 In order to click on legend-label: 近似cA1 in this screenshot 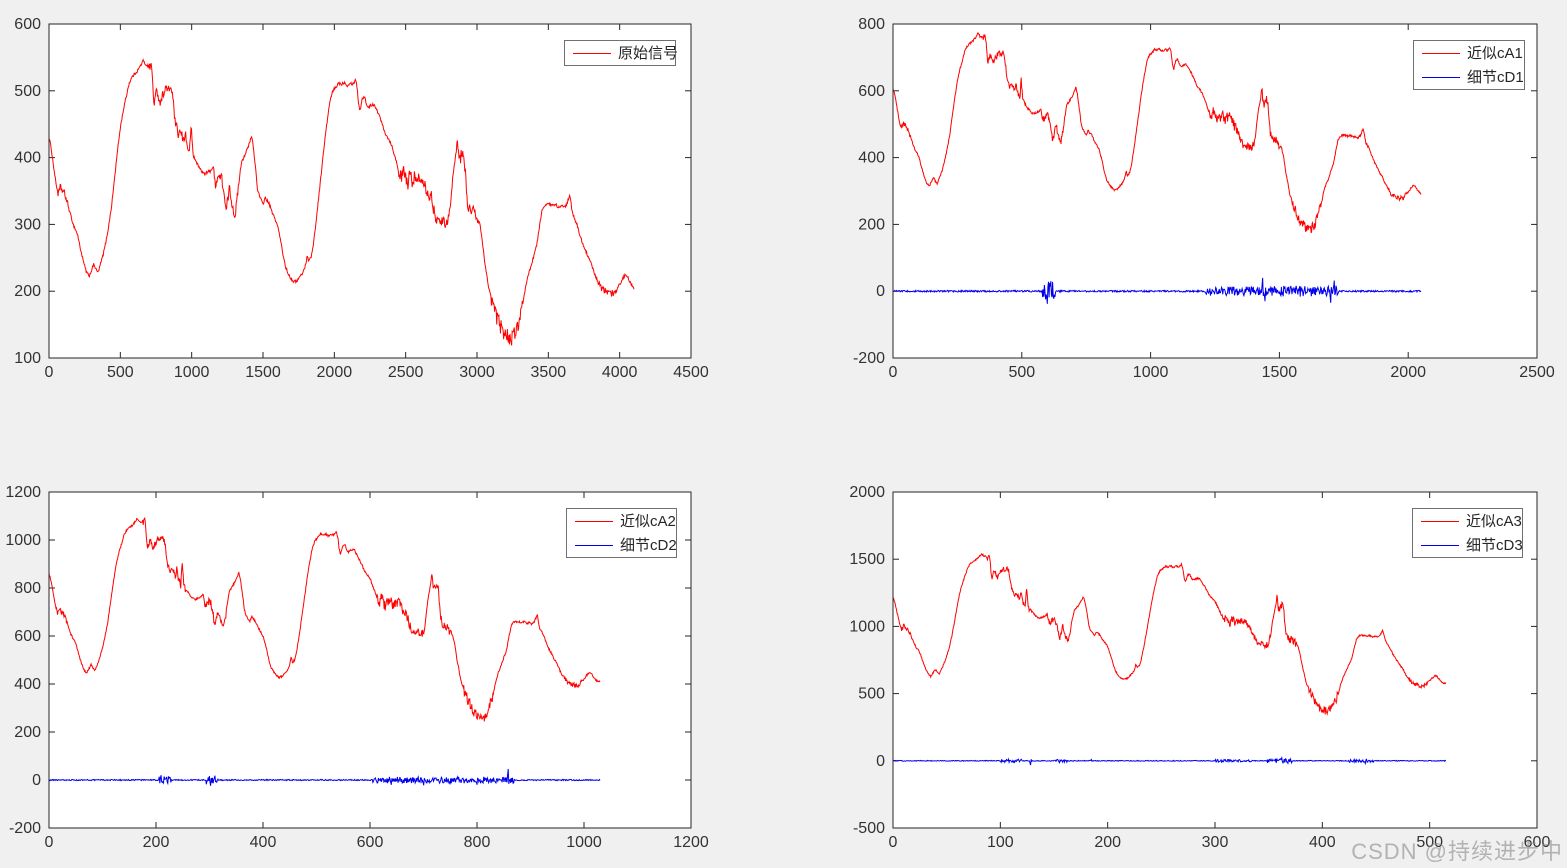, I will do `click(1495, 53)`.